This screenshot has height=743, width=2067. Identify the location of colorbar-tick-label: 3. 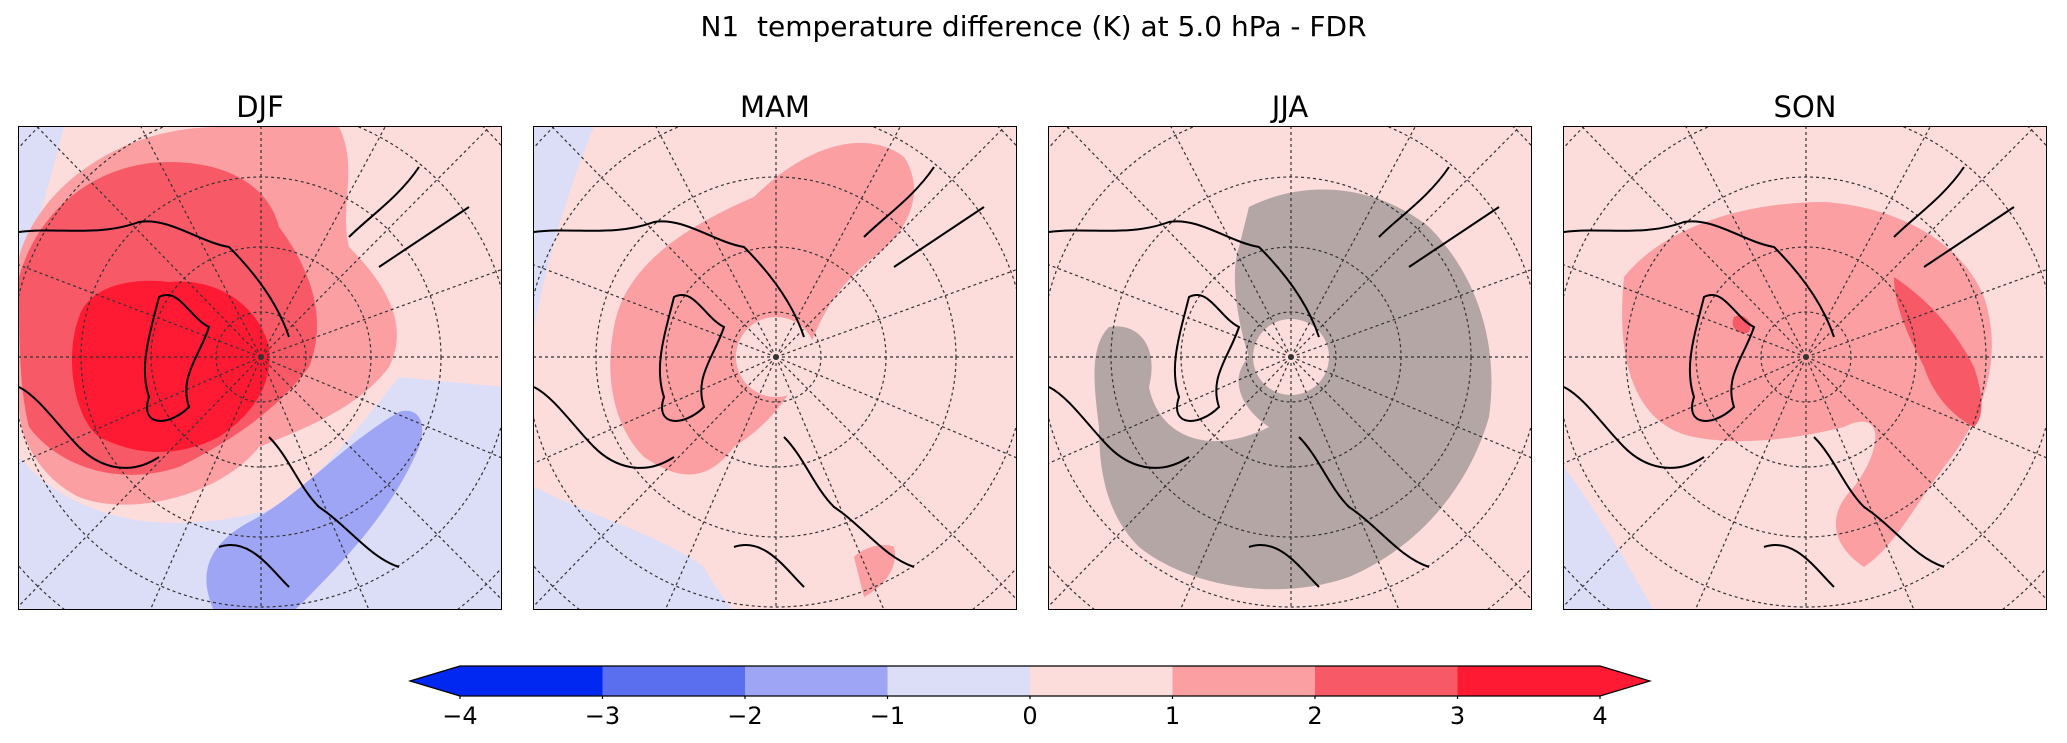
(1457, 716).